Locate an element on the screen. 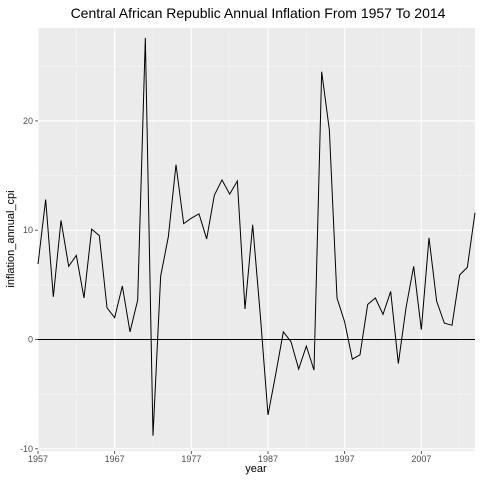 Image resolution: width=480 pixels, height=480 pixels. y-axis-title: inflation_annual_cpi is located at coordinates (11, 238).